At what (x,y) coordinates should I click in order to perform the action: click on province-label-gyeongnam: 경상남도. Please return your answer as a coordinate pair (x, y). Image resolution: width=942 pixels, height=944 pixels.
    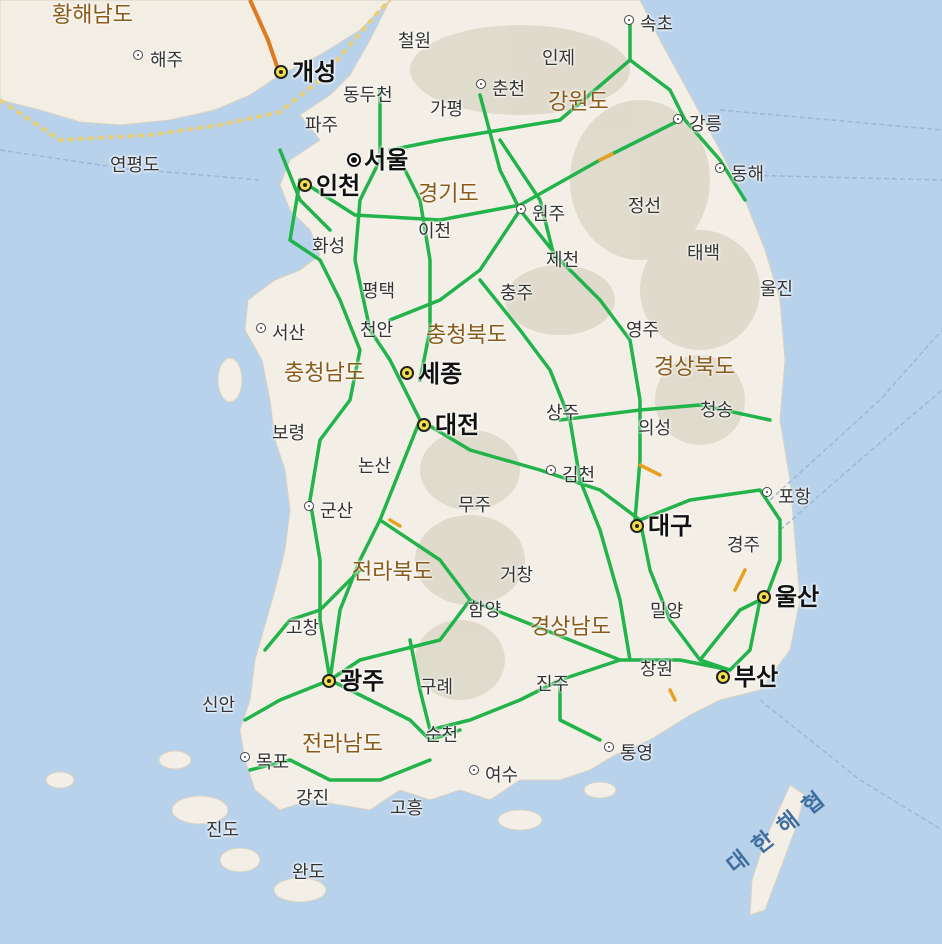
    Looking at the image, I should click on (570, 627).